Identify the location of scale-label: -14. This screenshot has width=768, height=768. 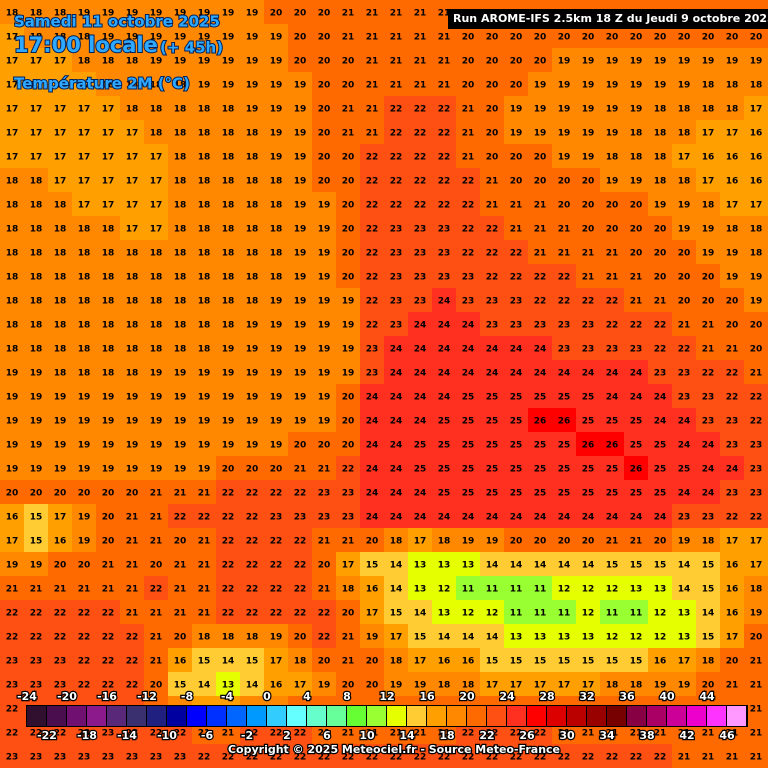
(127, 735).